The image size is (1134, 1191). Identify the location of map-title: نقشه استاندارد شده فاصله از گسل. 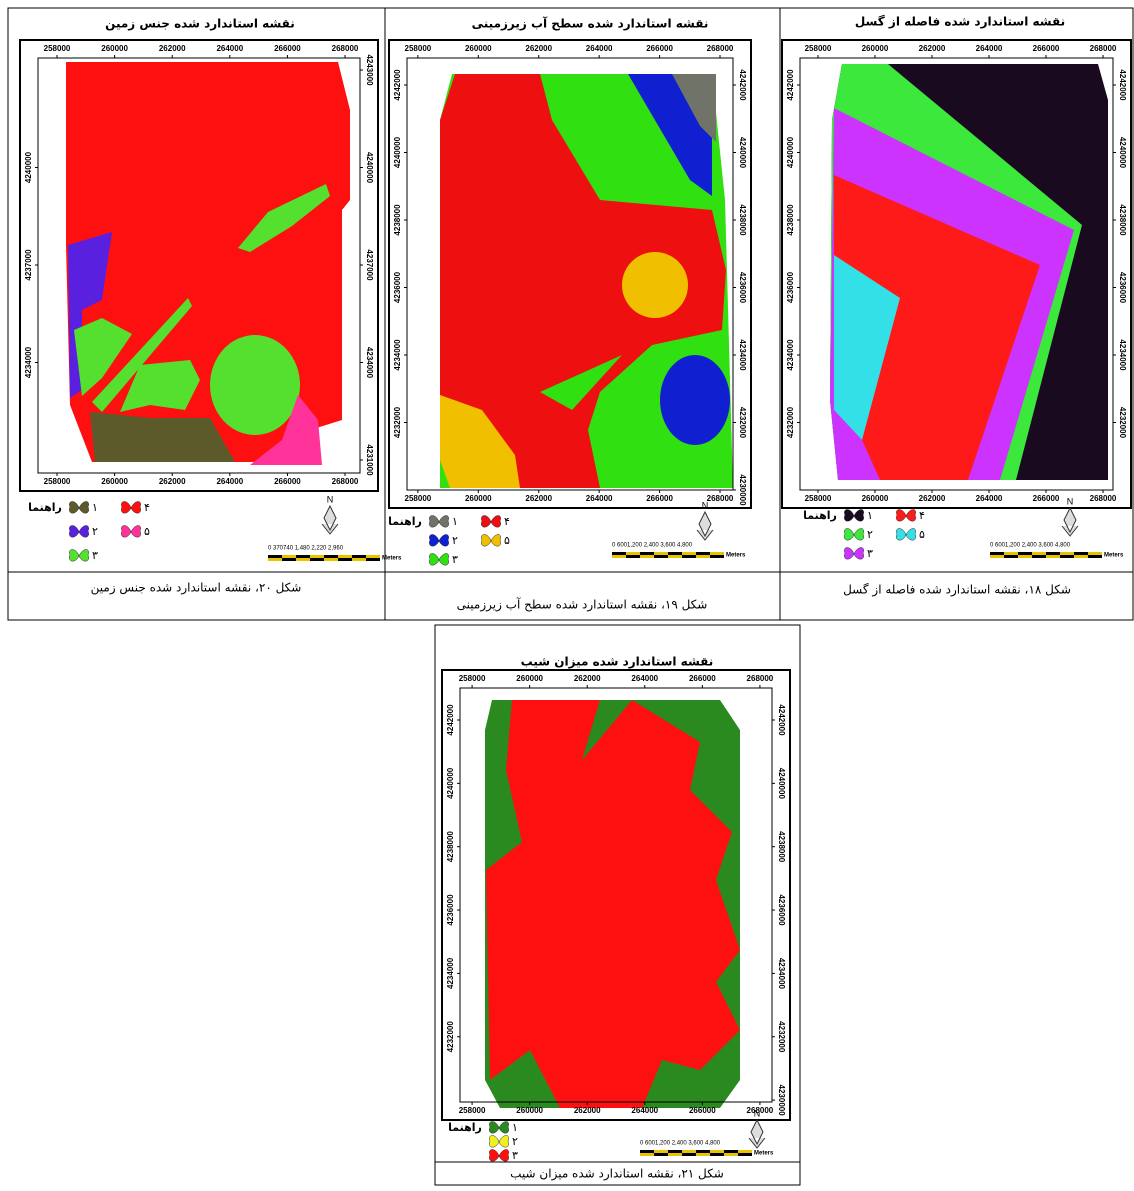
(960, 22).